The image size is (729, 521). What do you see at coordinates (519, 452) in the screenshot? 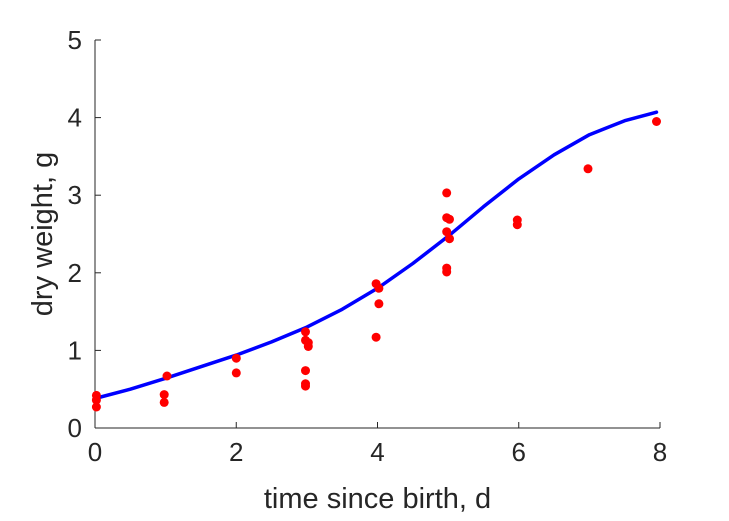
I see `x-tick-label: 6` at bounding box center [519, 452].